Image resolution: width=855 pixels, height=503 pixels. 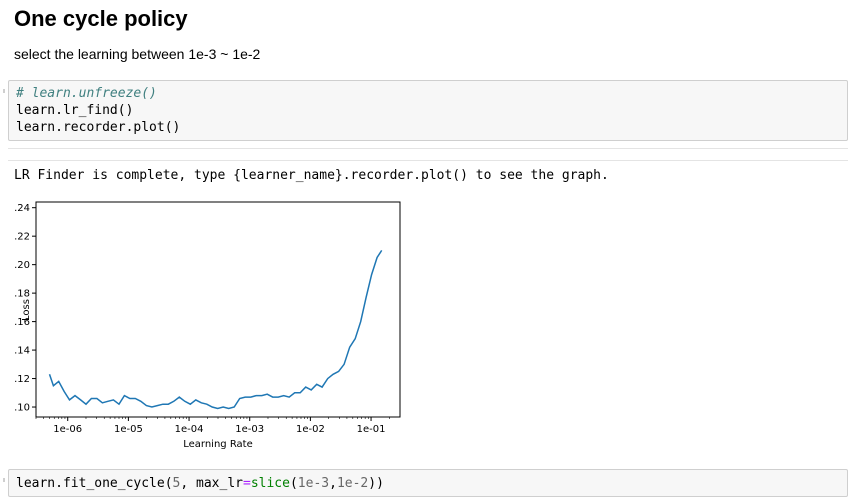 What do you see at coordinates (219, 483) in the screenshot?
I see `code-token: max_lr` at bounding box center [219, 483].